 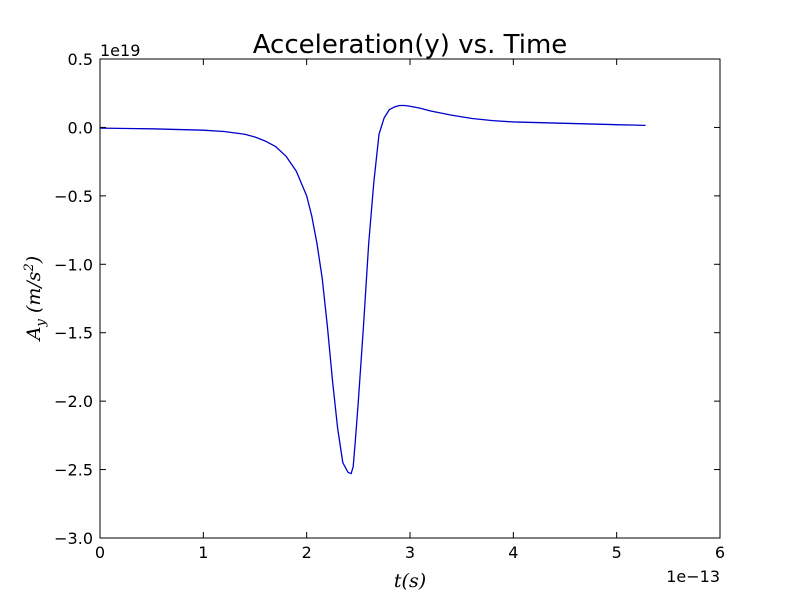 I want to click on y-axis-label-sub: y, so click(x=41, y=322).